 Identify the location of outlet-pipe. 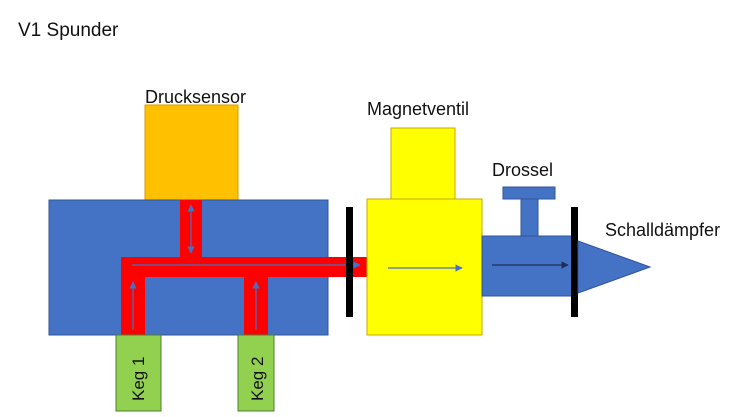
(528, 266).